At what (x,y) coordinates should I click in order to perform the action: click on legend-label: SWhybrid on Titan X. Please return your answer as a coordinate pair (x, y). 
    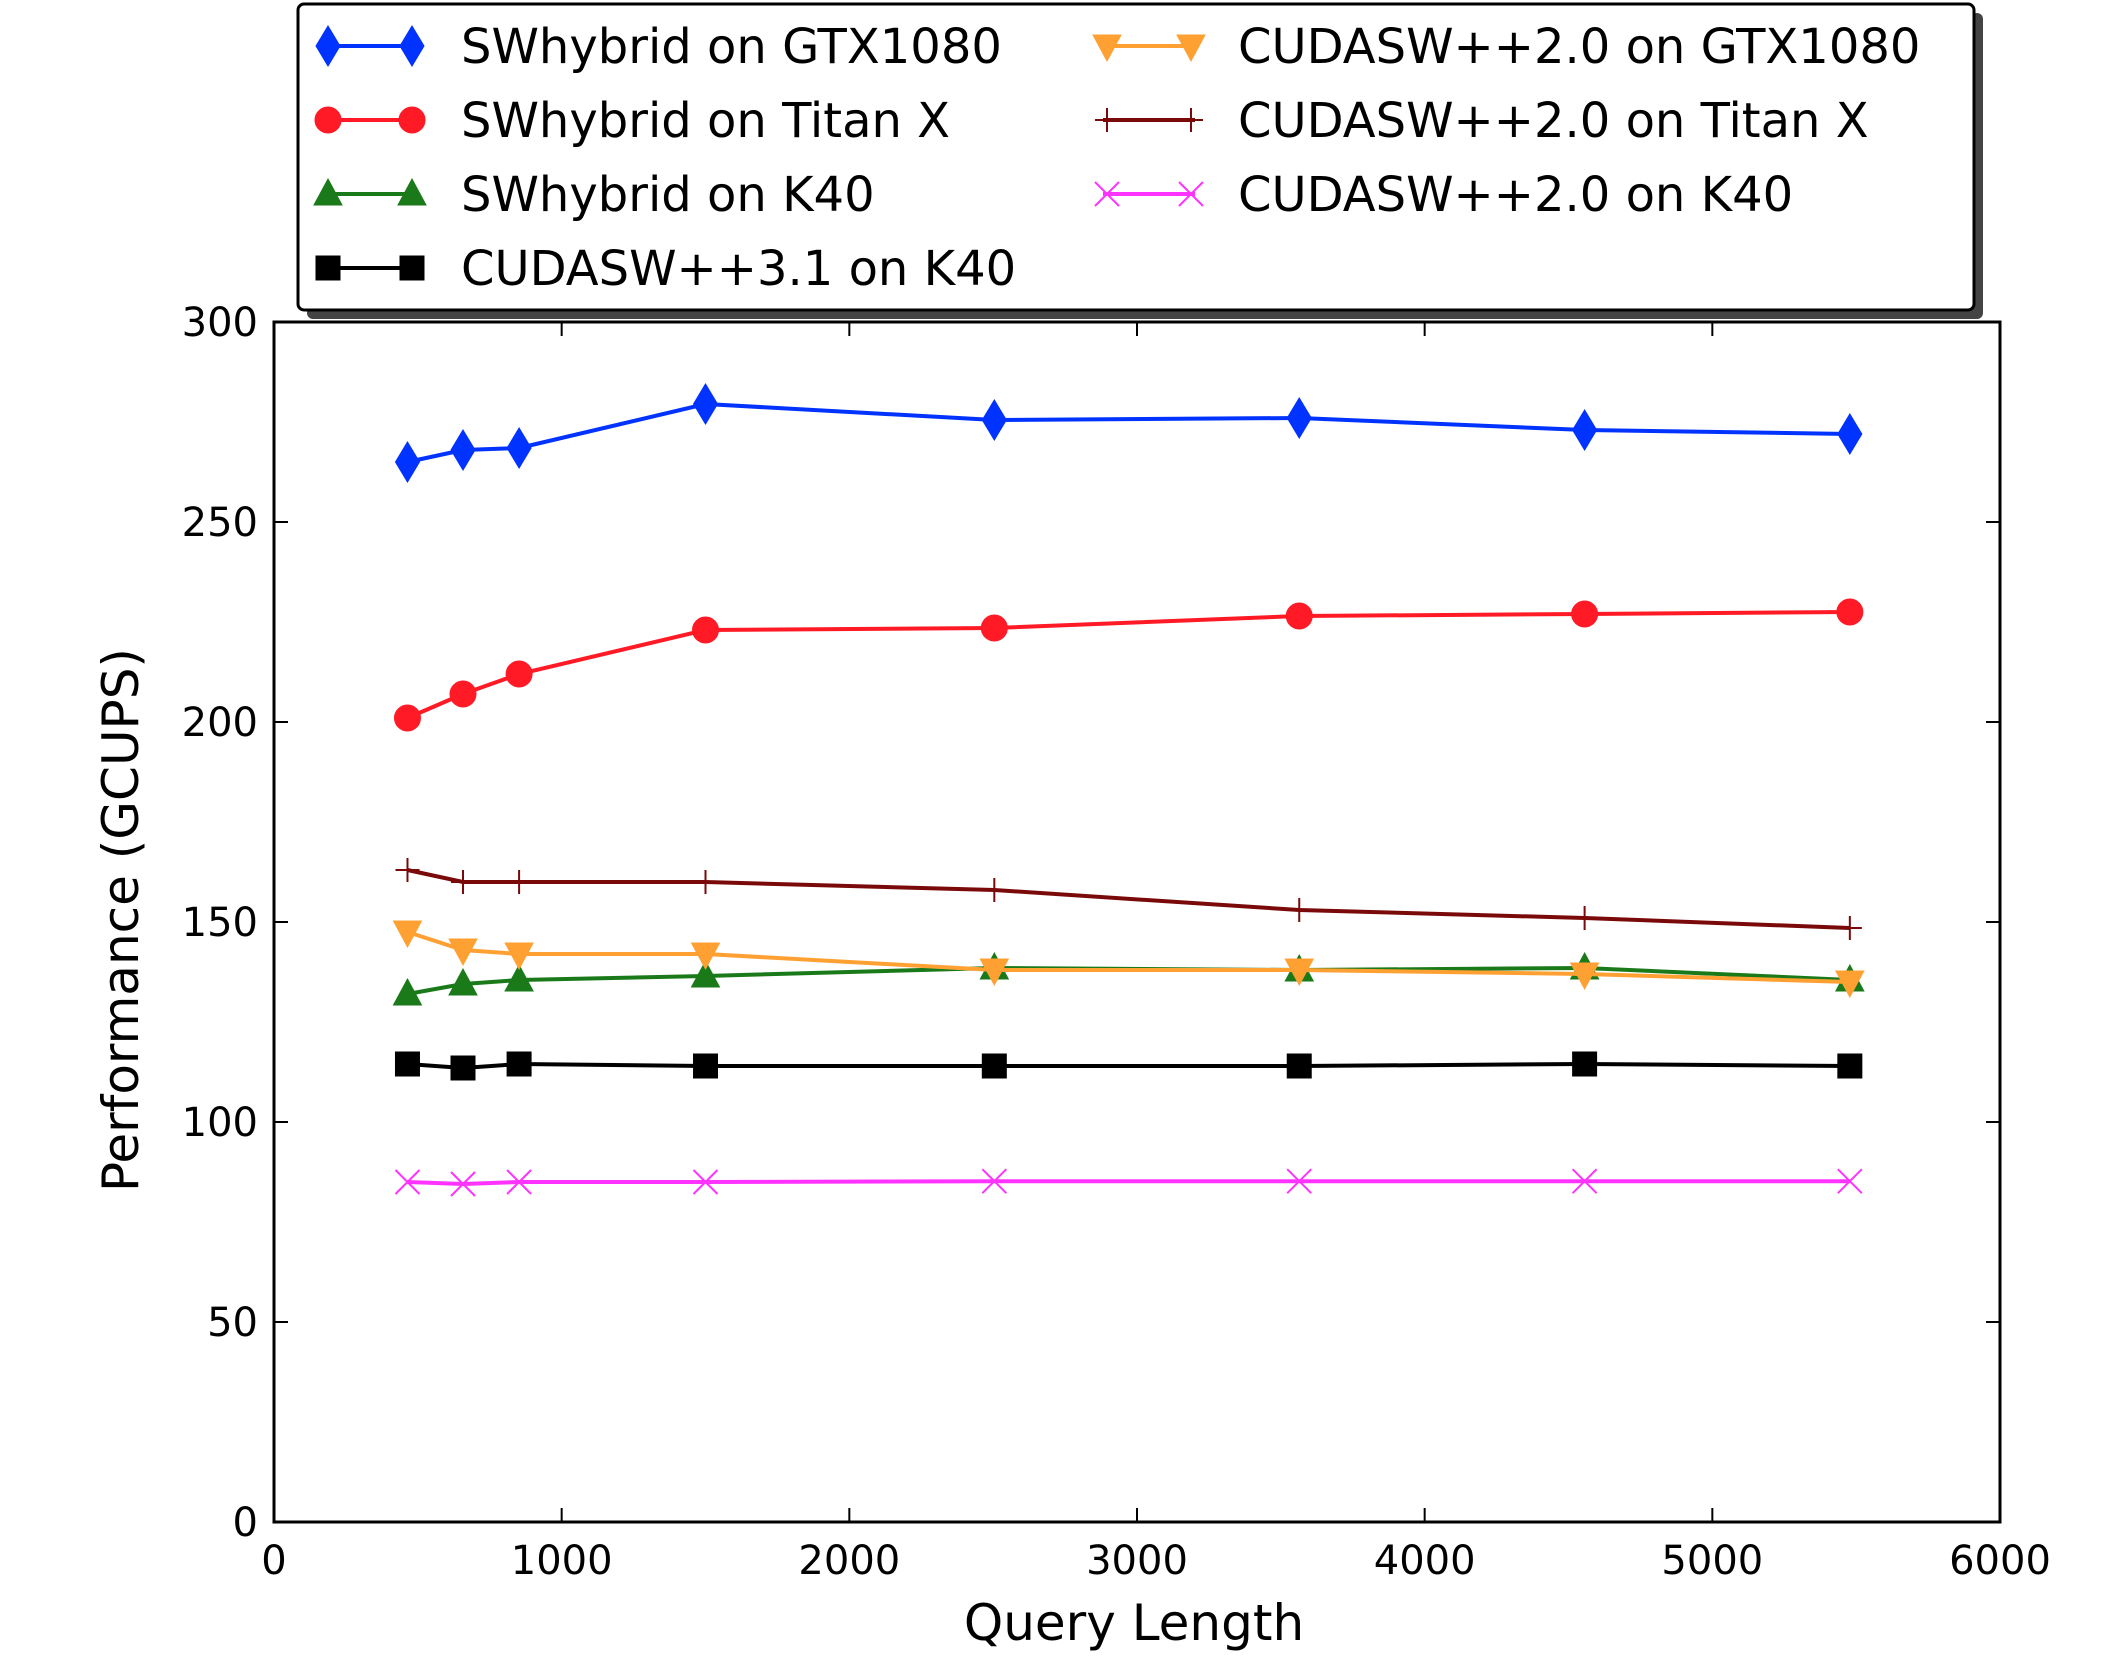
    Looking at the image, I should click on (705, 121).